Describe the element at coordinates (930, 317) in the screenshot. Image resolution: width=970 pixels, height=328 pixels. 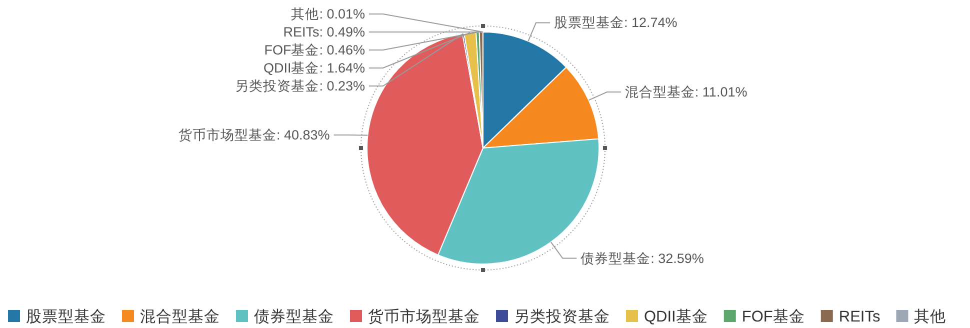
I see `legend-label: 其他` at that location.